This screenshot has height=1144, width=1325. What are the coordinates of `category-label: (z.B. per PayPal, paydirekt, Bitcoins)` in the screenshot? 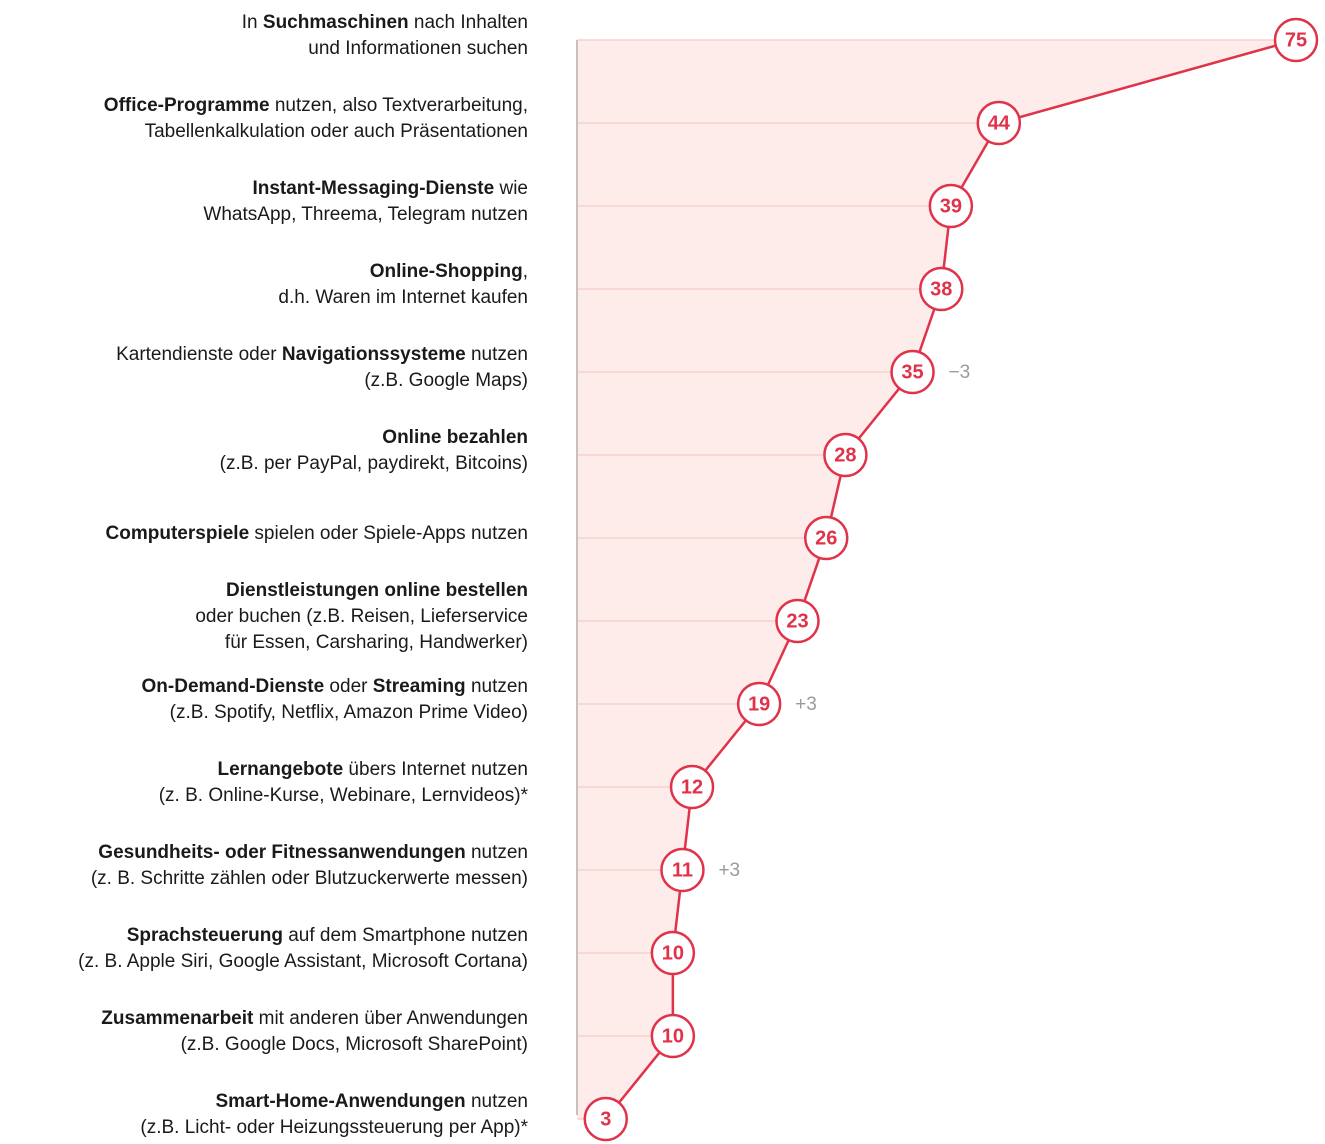 It's located at (374, 463).